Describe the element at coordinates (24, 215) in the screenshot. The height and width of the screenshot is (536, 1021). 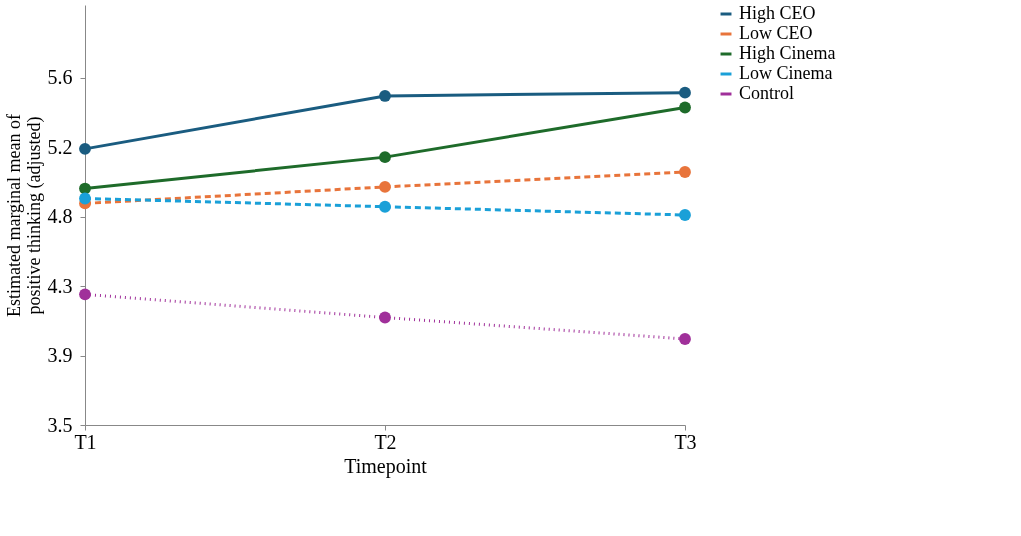
I see `y-axis-title: Estimated marginal mean of positive thinking (adjusted)` at that location.